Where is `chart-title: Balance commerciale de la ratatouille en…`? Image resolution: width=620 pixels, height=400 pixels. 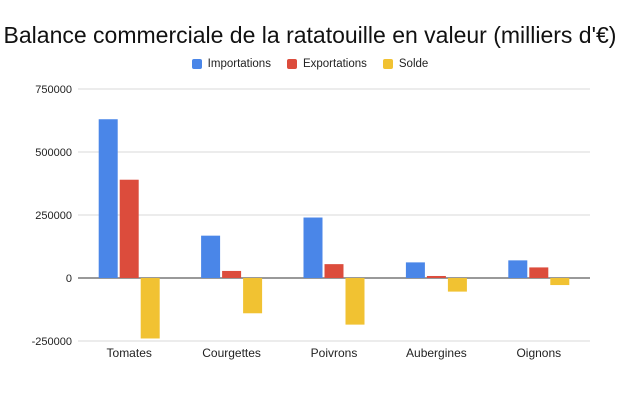 chart-title: Balance commerciale de la ratatouille en… is located at coordinates (310, 35).